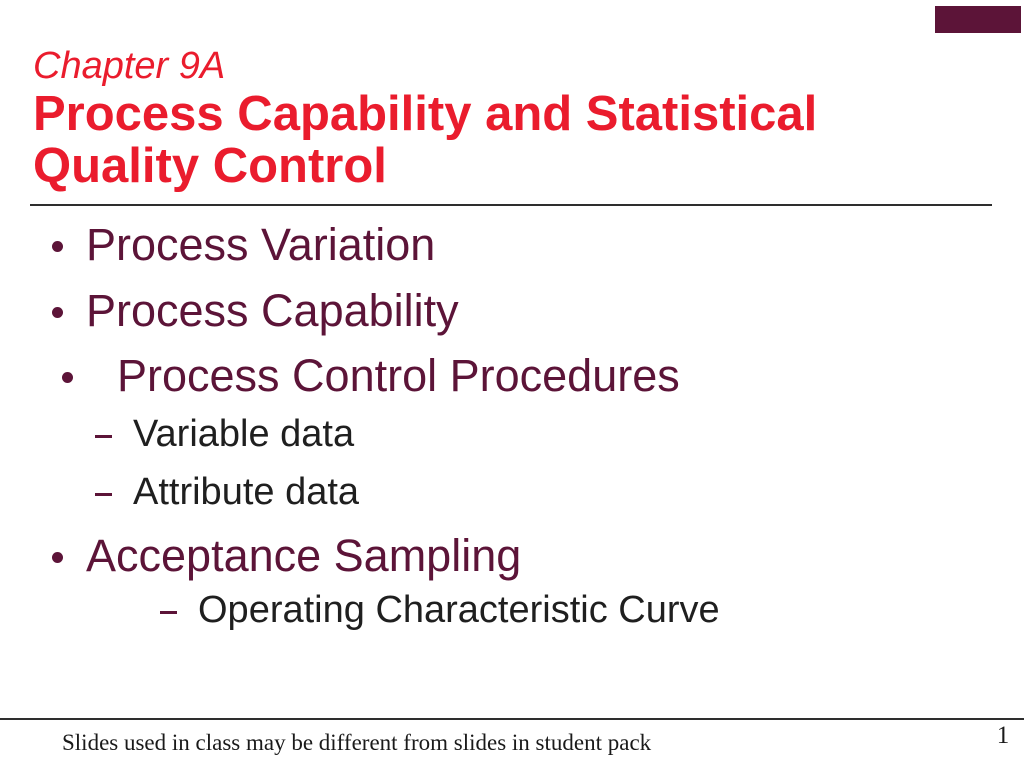  I want to click on bullet-item: Process Control Procedures, so click(371, 376).